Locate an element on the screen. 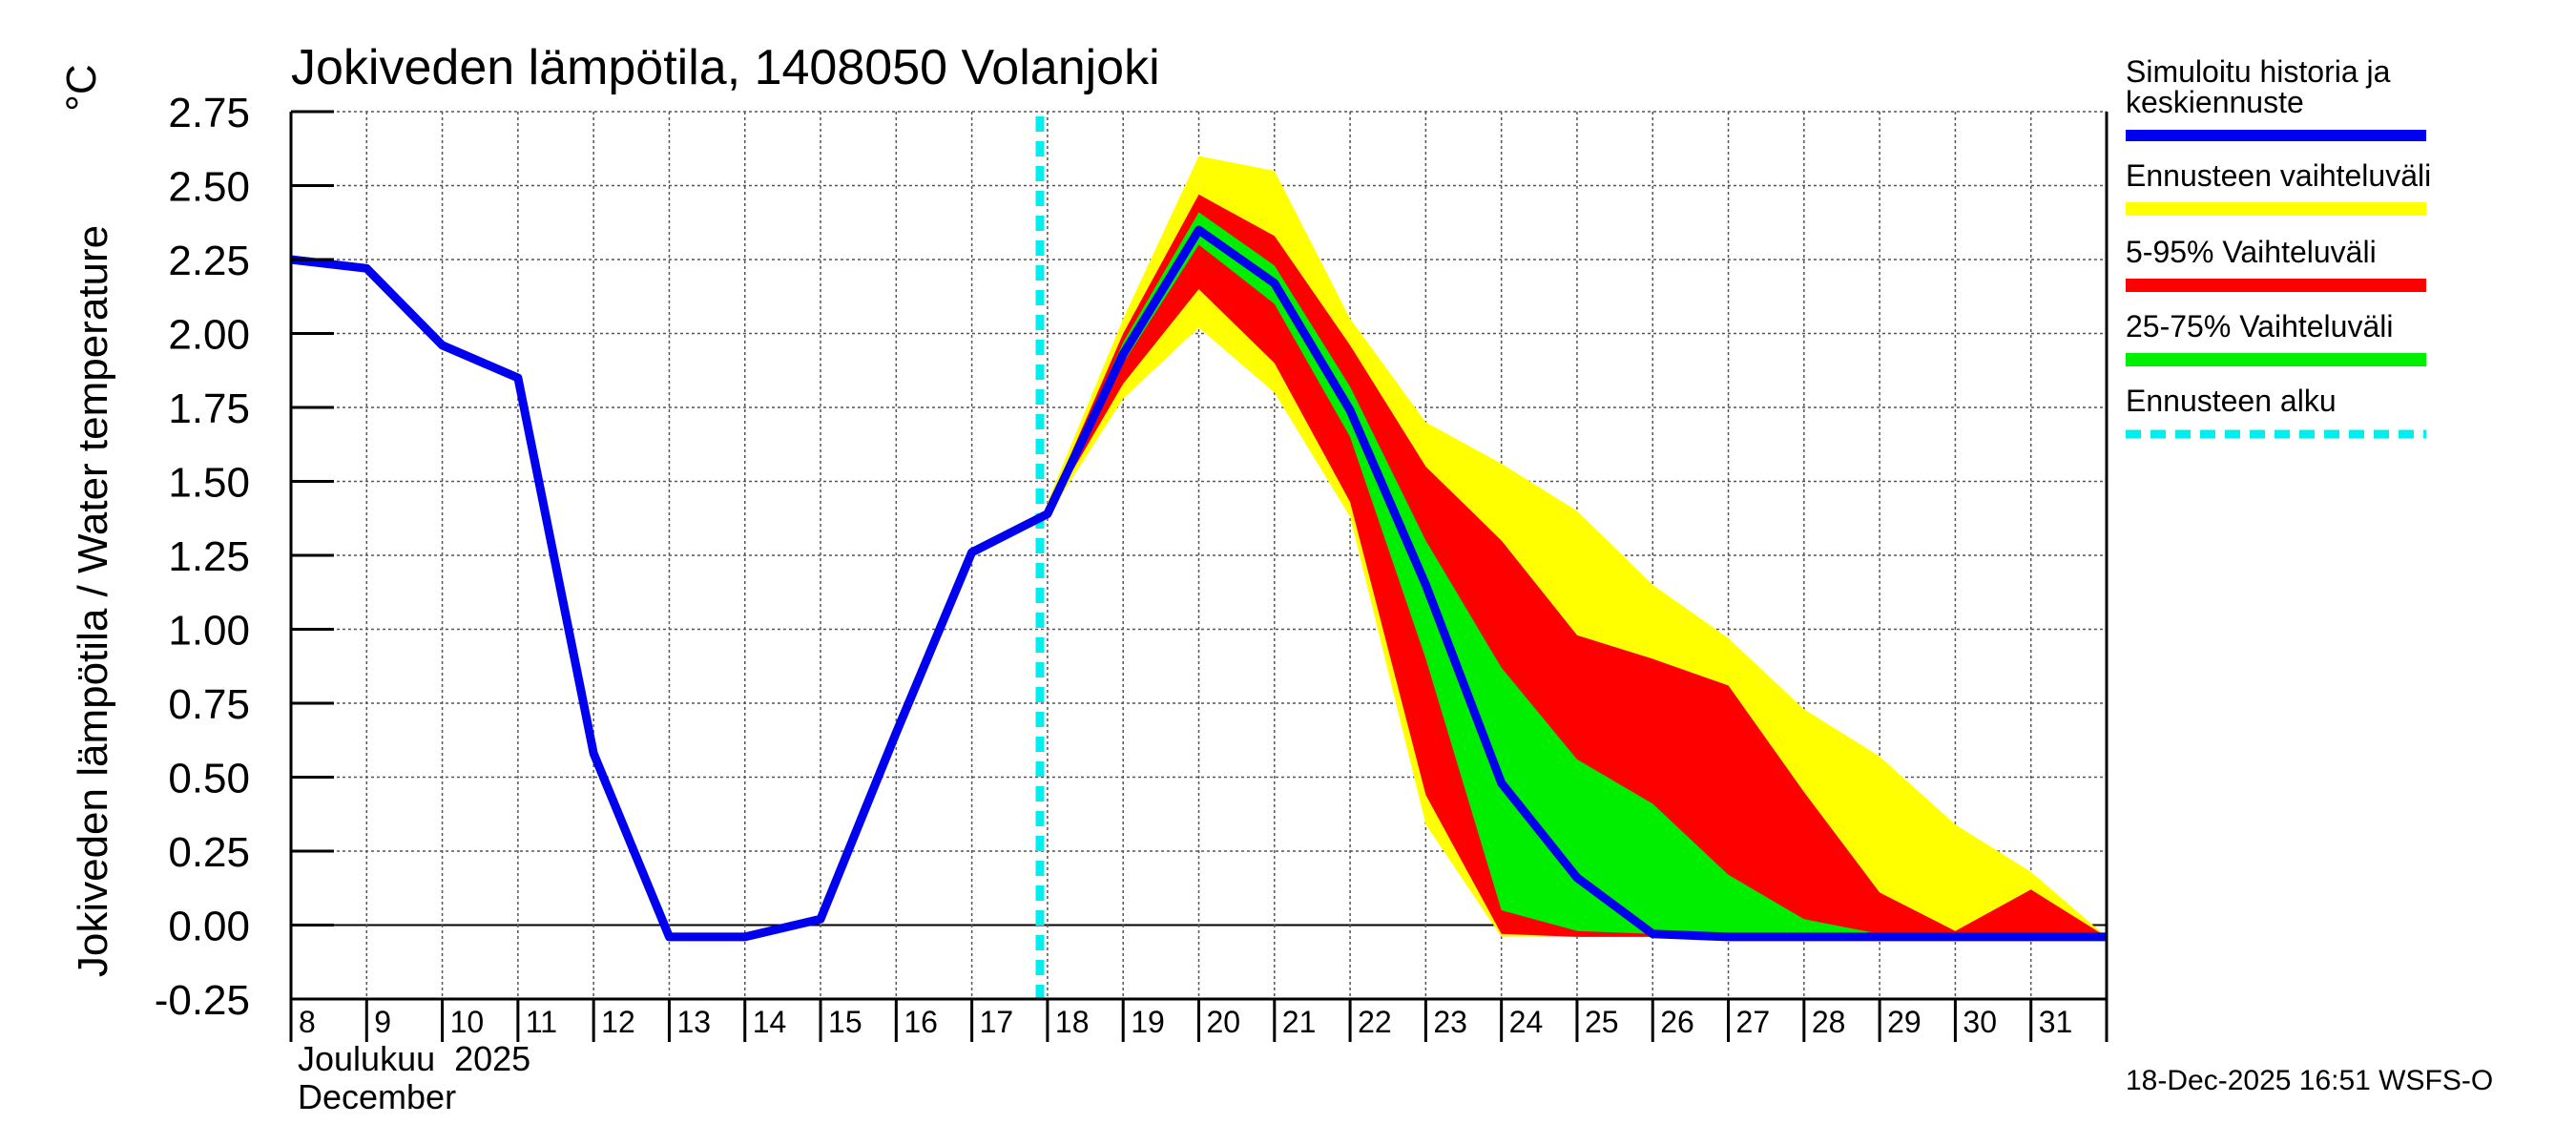  legend-p5-95-swatch is located at coordinates (2276, 285).